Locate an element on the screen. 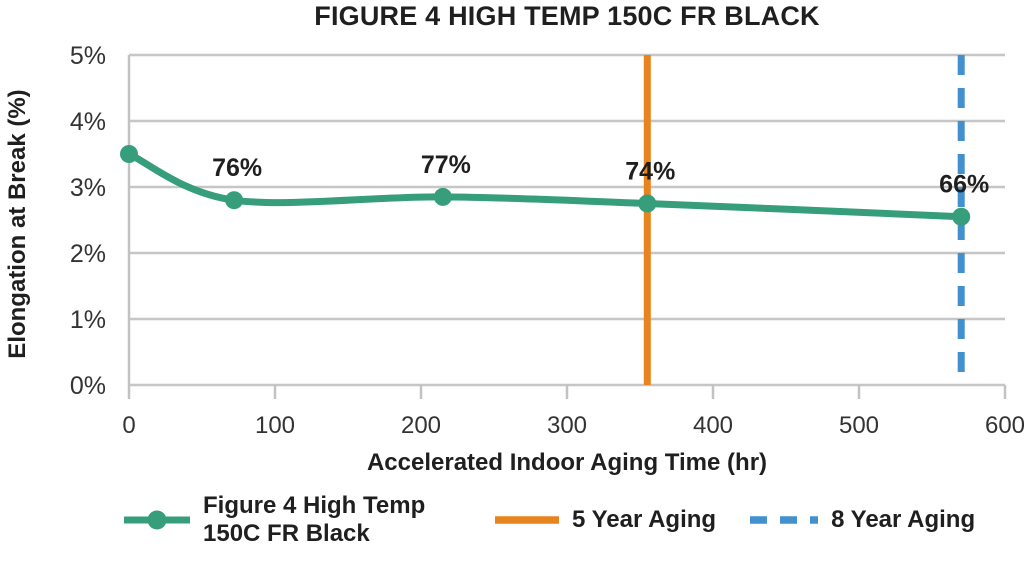  x-axis-title: Accelerated Indoor Aging Time (hr) is located at coordinates (567, 462).